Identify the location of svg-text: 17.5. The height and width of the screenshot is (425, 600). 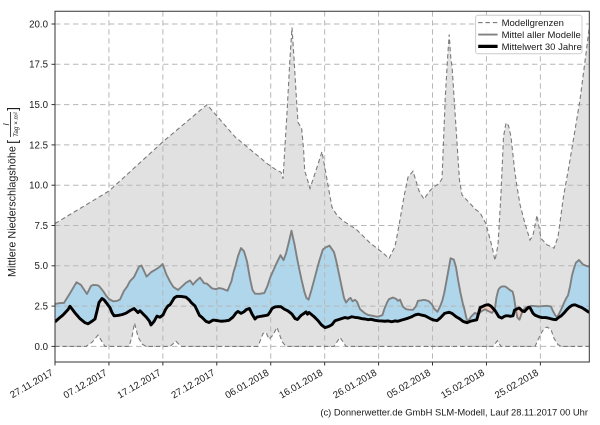
(38, 65).